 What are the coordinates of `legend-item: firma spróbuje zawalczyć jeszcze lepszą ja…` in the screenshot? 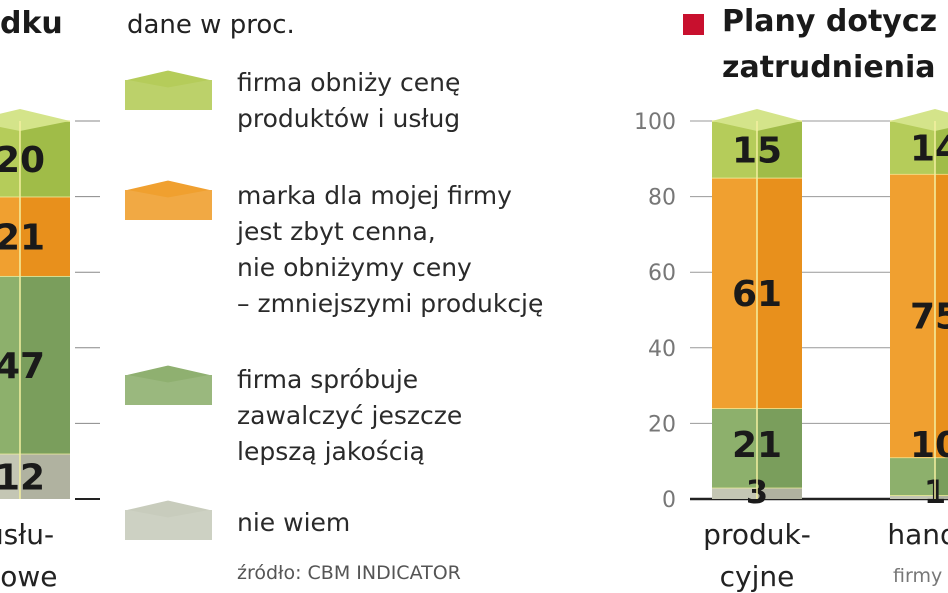 It's located at (349, 416).